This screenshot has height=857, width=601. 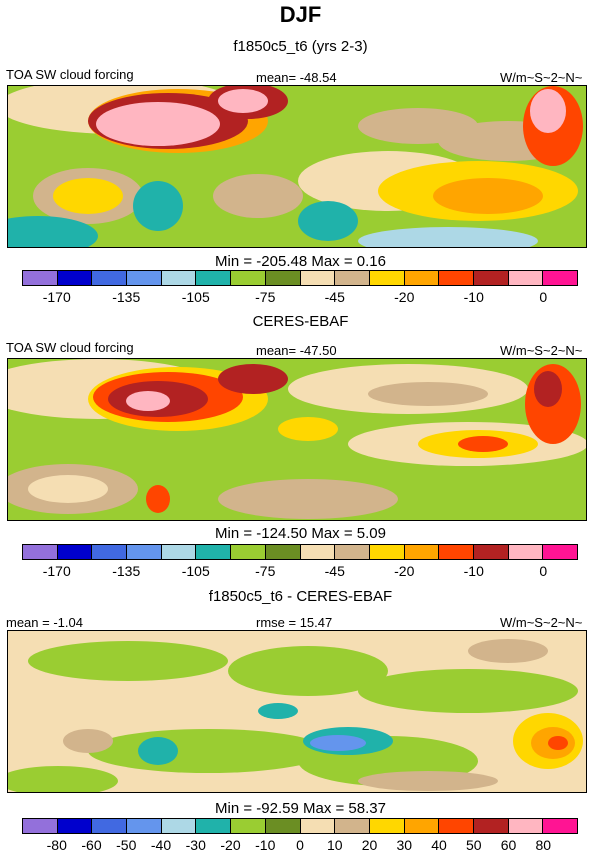 What do you see at coordinates (296, 350) in the screenshot?
I see `panel-2-mean-label: mean= -47.50` at bounding box center [296, 350].